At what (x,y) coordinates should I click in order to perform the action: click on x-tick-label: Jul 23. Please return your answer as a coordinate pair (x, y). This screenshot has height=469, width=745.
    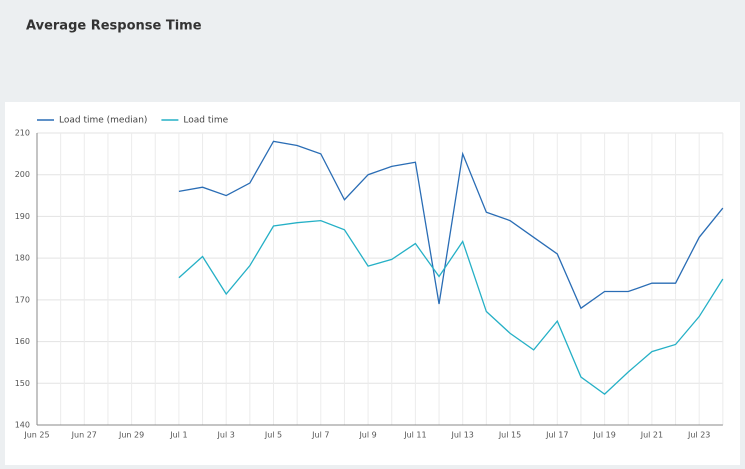
    Looking at the image, I should click on (698, 435).